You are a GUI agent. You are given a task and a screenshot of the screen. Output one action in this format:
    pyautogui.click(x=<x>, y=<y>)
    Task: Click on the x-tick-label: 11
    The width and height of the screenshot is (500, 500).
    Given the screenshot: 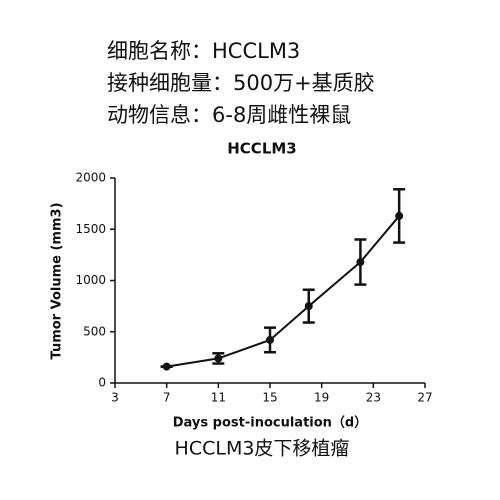 What is the action you would take?
    pyautogui.click(x=218, y=398)
    